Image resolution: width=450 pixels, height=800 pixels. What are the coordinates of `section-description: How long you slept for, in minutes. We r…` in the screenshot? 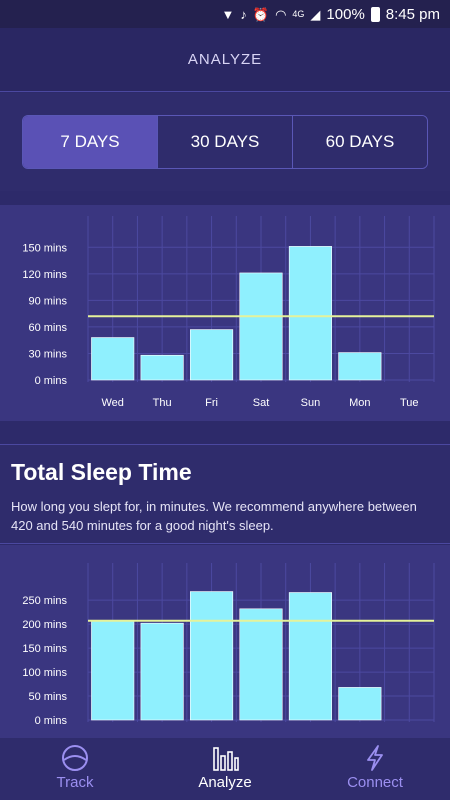 It's located at (214, 516).